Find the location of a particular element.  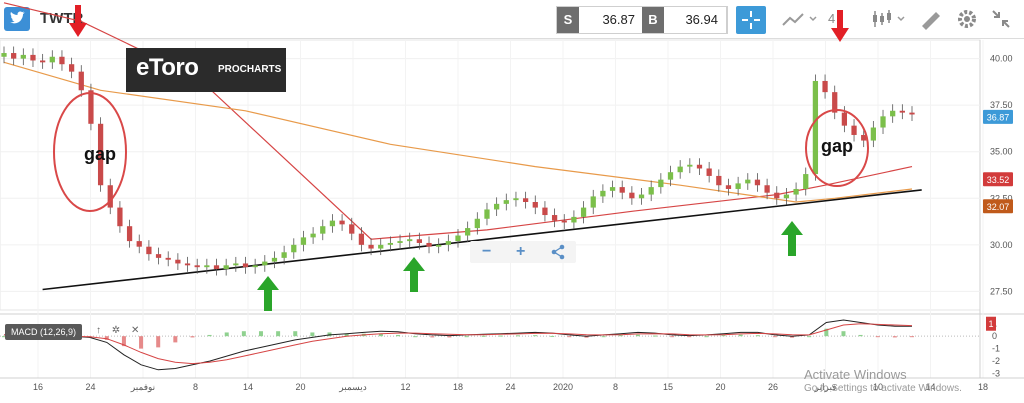

zoom-in-button: + is located at coordinates (521, 251).